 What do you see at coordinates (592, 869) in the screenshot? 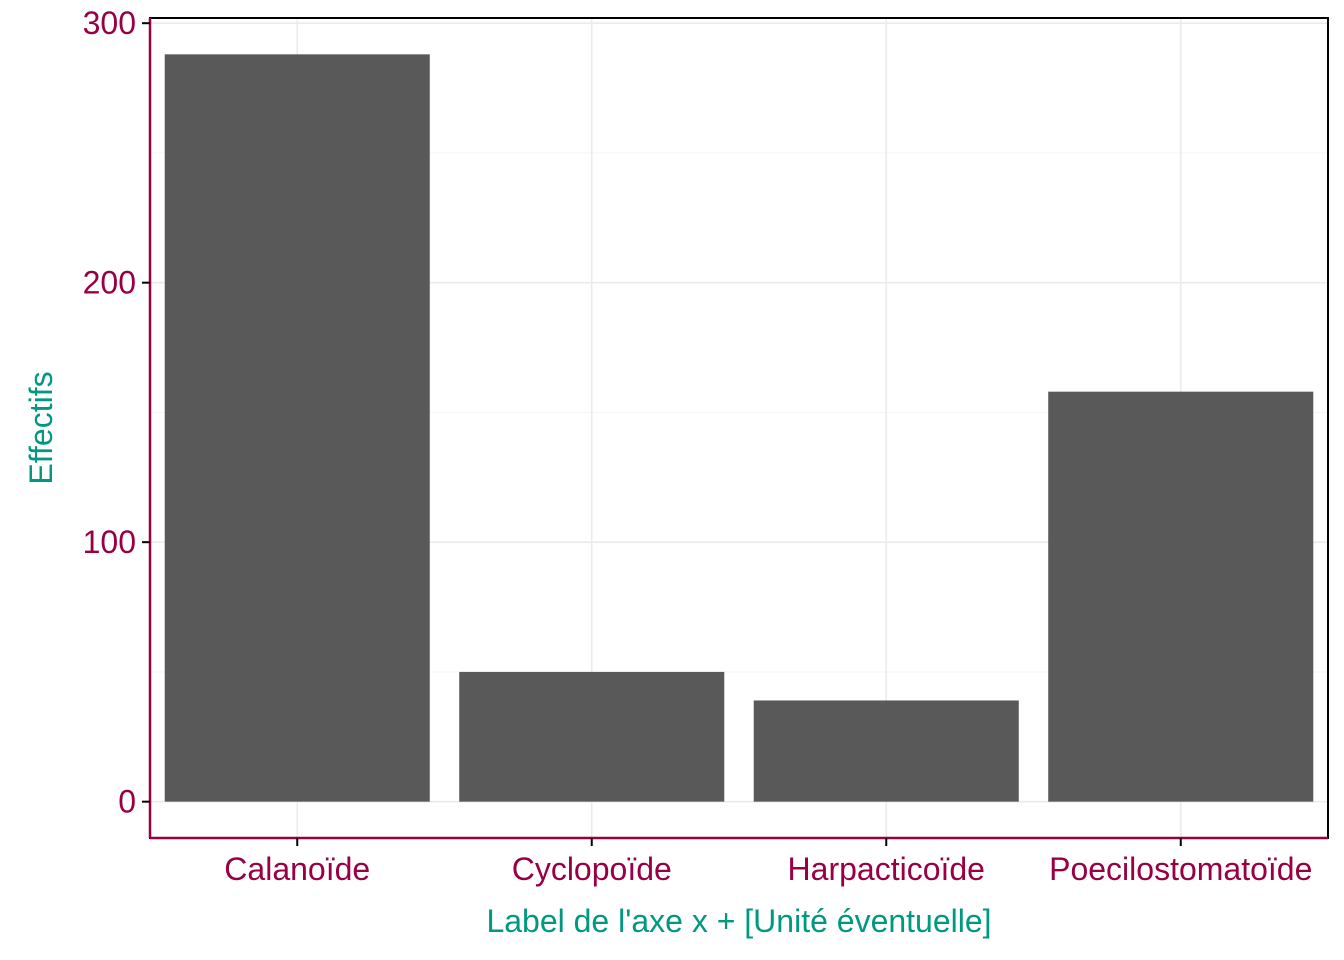
I see `x-tick-label: Cyclopoïde` at bounding box center [592, 869].